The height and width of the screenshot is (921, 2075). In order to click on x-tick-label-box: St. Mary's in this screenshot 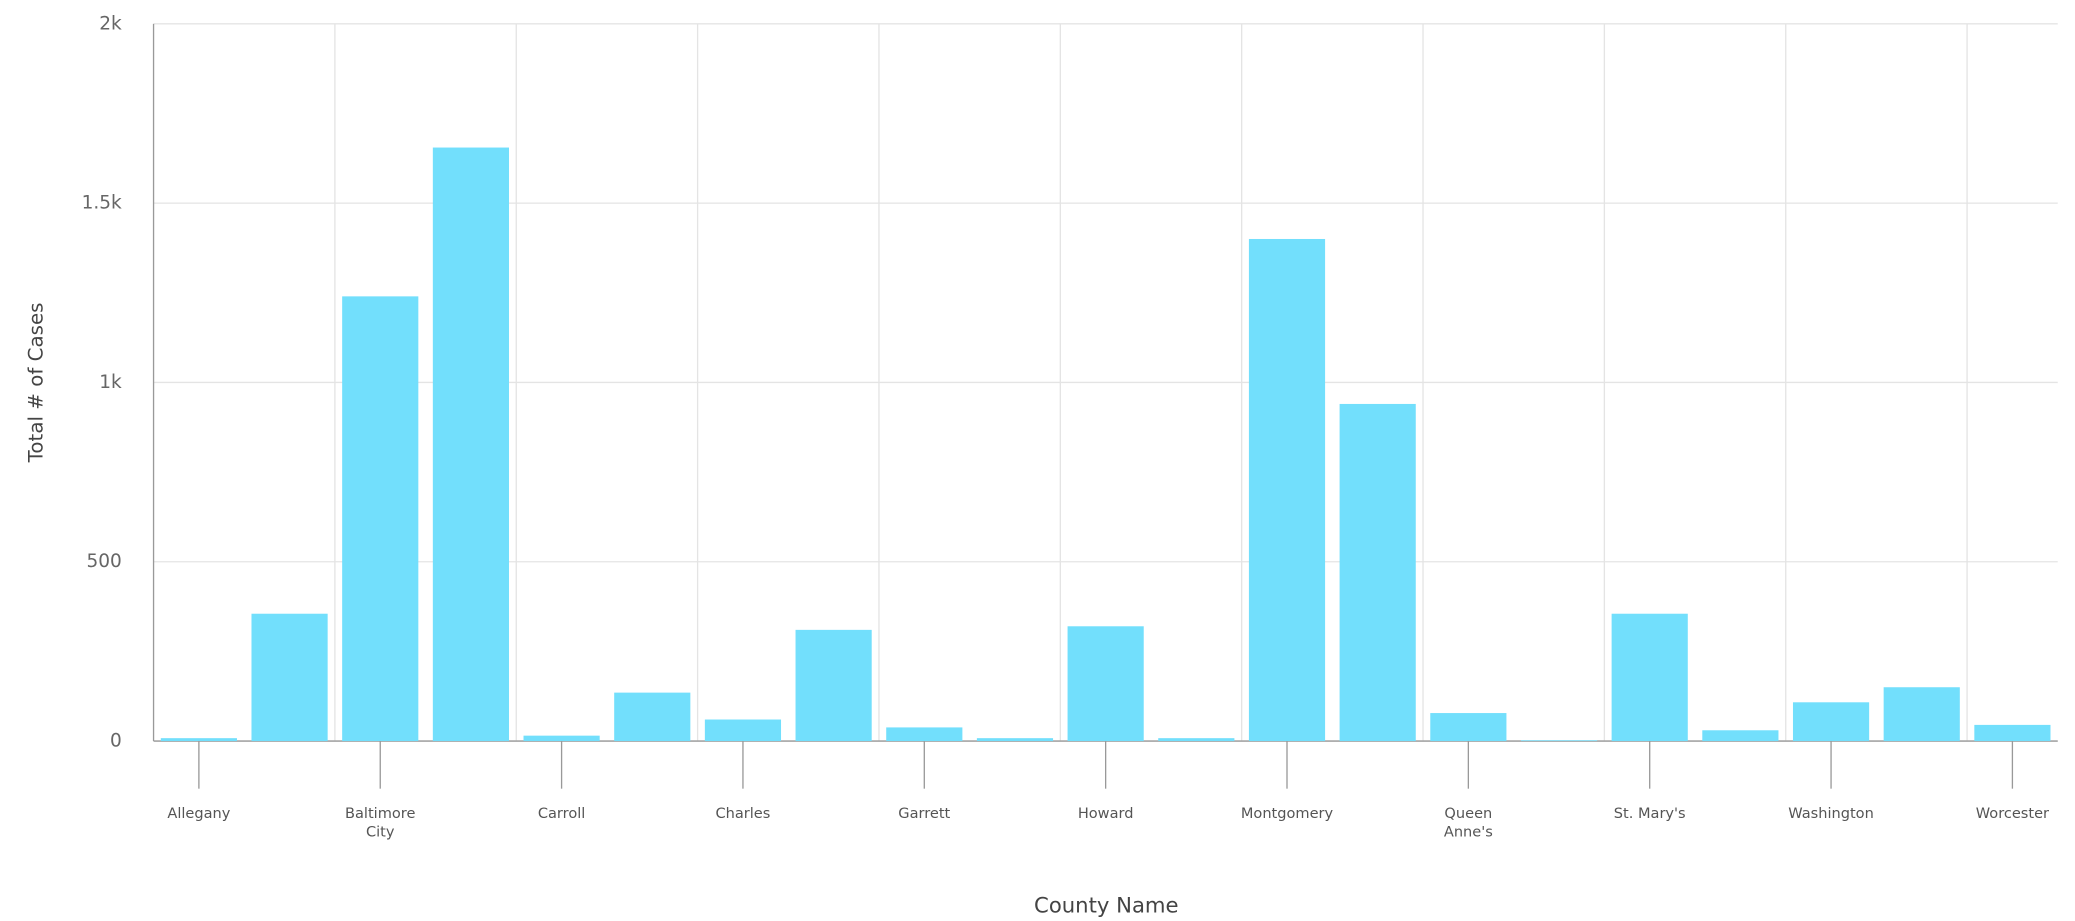, I will do `click(1649, 813)`.